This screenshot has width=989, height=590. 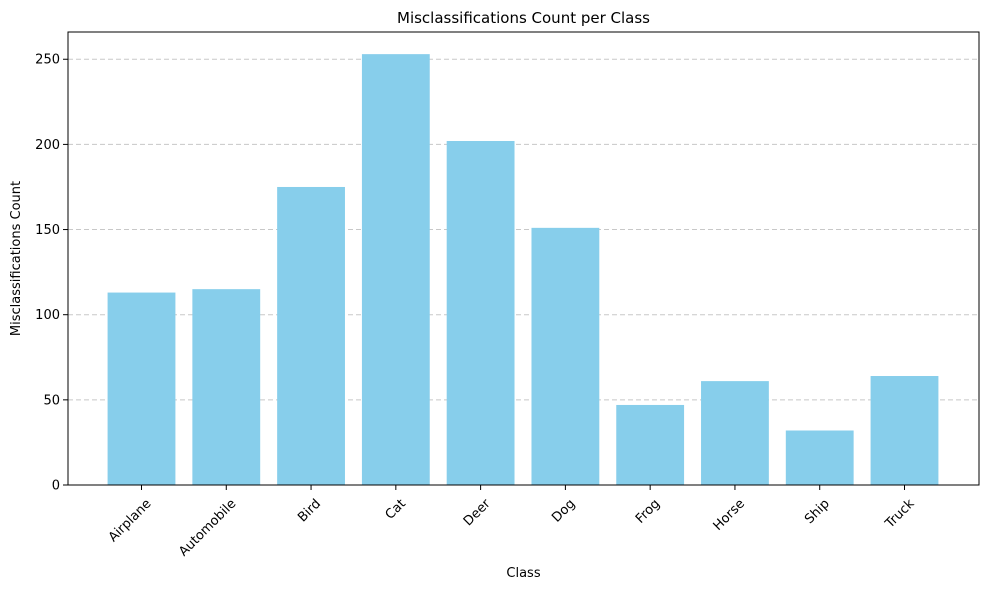 What do you see at coordinates (650, 444) in the screenshot?
I see `bar-frog` at bounding box center [650, 444].